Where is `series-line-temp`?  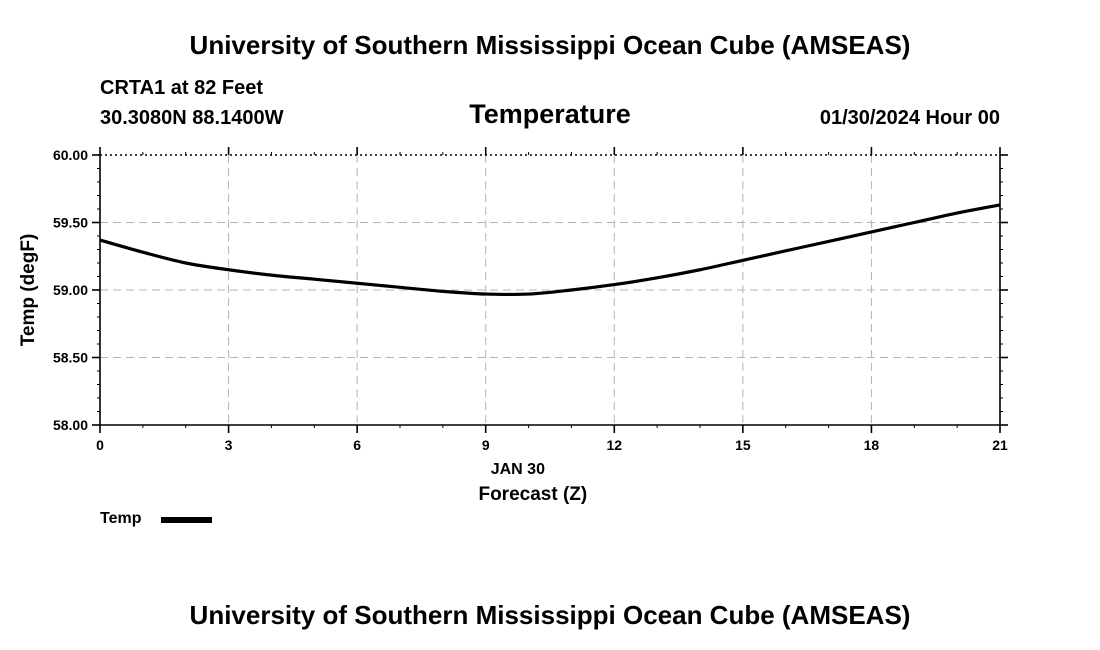
series-line-temp is located at coordinates (550, 250).